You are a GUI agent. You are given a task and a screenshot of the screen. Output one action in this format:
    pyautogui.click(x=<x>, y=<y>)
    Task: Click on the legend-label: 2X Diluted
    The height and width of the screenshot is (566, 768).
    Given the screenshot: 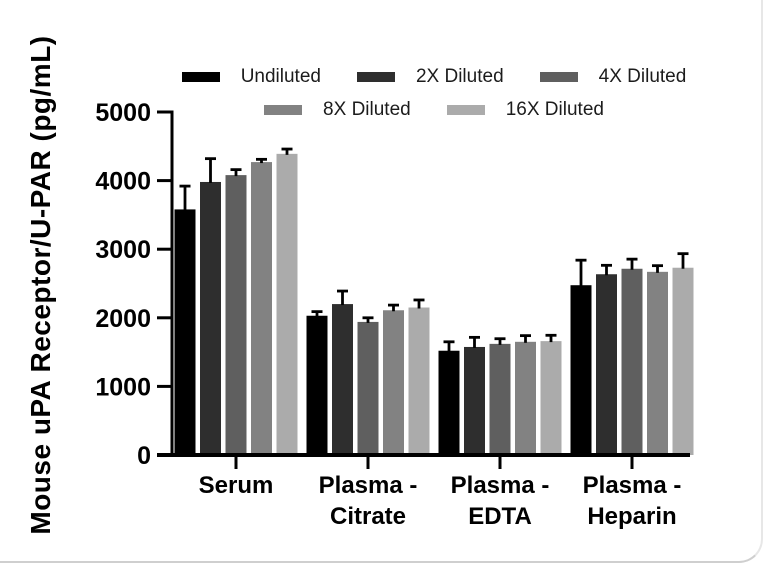 What is the action you would take?
    pyautogui.click(x=459, y=76)
    